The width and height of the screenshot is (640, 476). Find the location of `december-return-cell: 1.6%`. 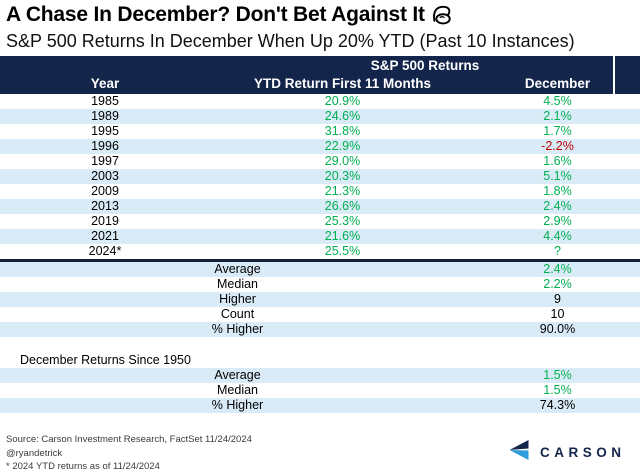

december-return-cell: 1.6% is located at coordinates (557, 161).